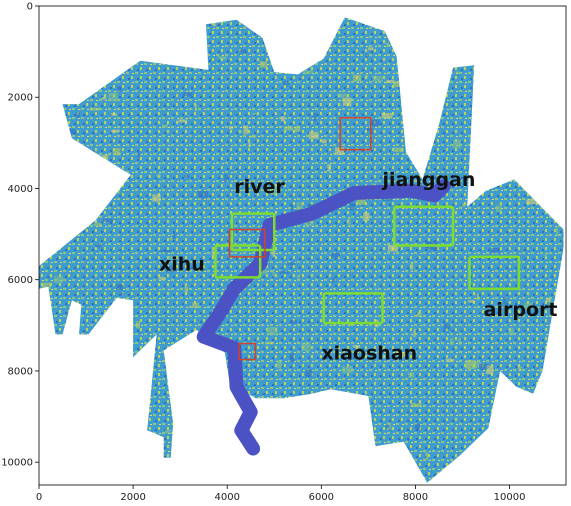  What do you see at coordinates (259, 187) in the screenshot?
I see `region-label-river: river` at bounding box center [259, 187].